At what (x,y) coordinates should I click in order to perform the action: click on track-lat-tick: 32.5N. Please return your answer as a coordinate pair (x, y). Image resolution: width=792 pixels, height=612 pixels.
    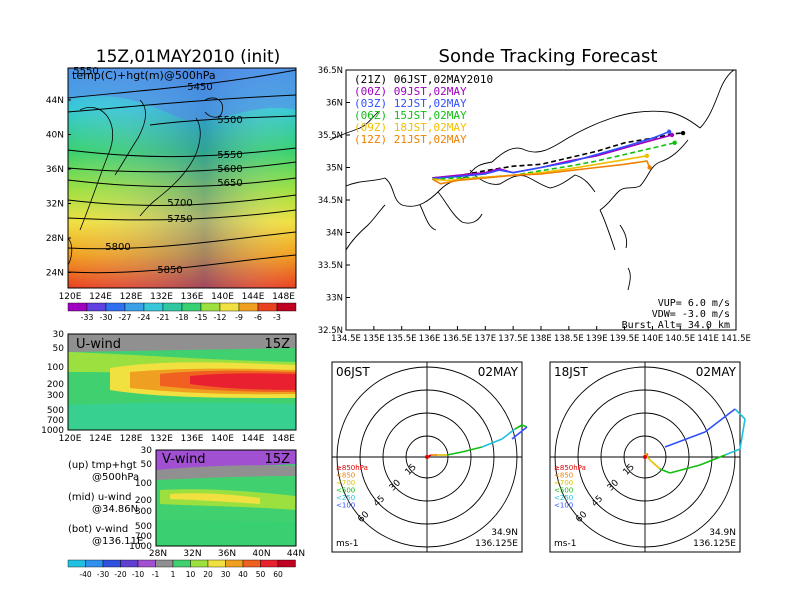
    Looking at the image, I should click on (330, 331).